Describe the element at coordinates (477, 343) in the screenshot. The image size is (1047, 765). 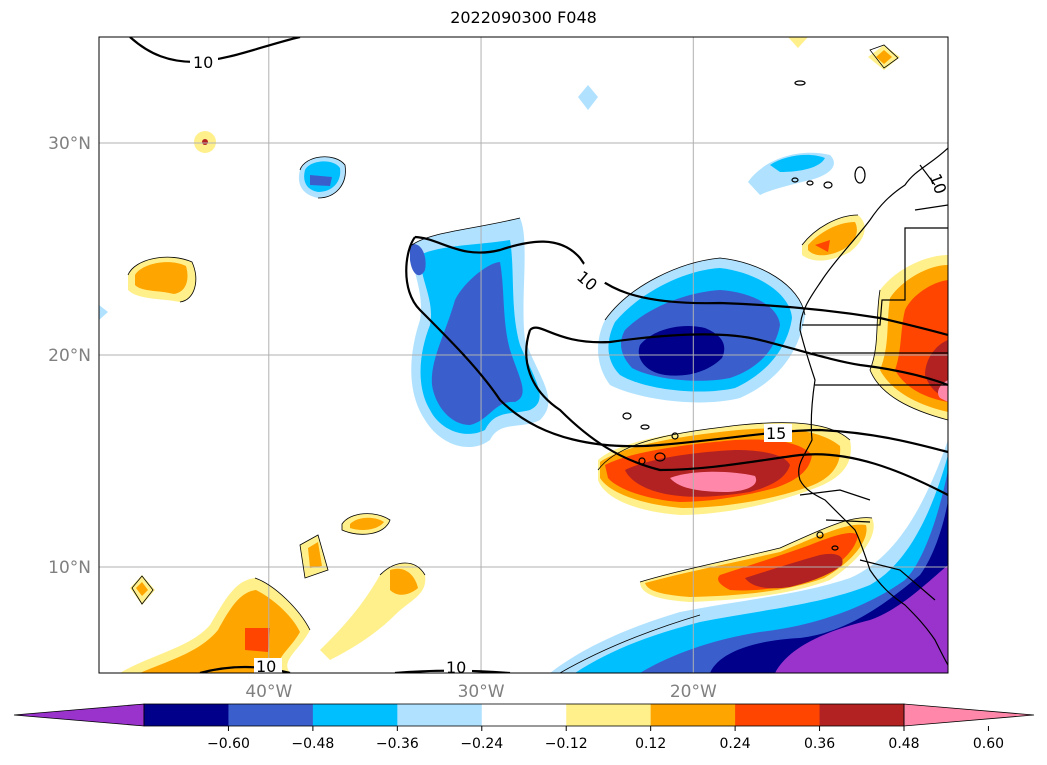
I see `negative-anomaly-central-inner` at that location.